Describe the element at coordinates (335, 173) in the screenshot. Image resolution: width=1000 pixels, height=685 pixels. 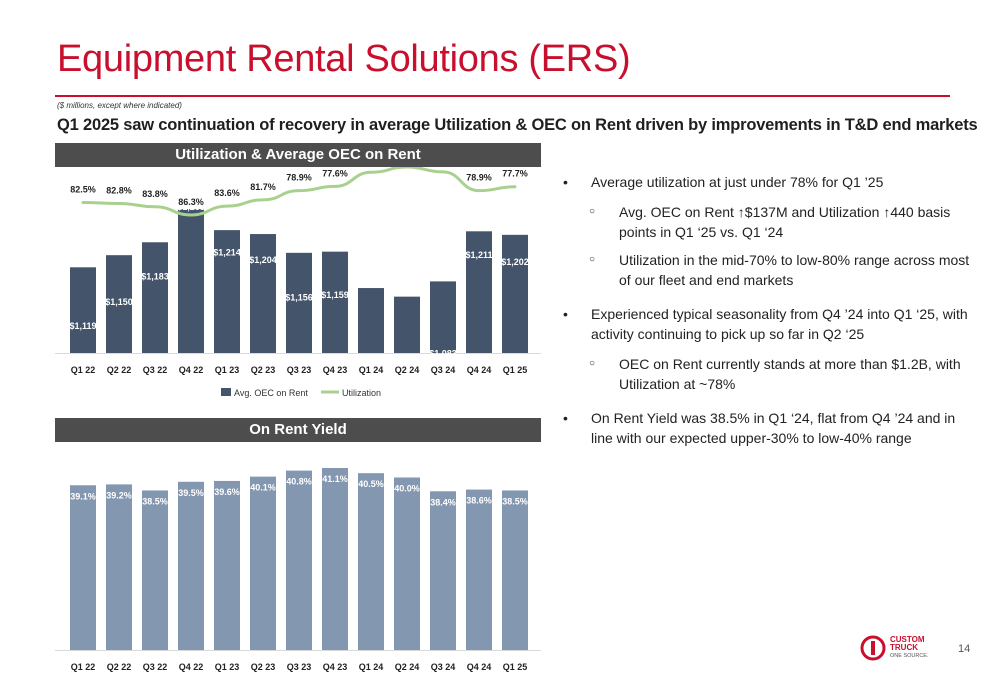
I see `utilization-label: 77.6%` at that location.